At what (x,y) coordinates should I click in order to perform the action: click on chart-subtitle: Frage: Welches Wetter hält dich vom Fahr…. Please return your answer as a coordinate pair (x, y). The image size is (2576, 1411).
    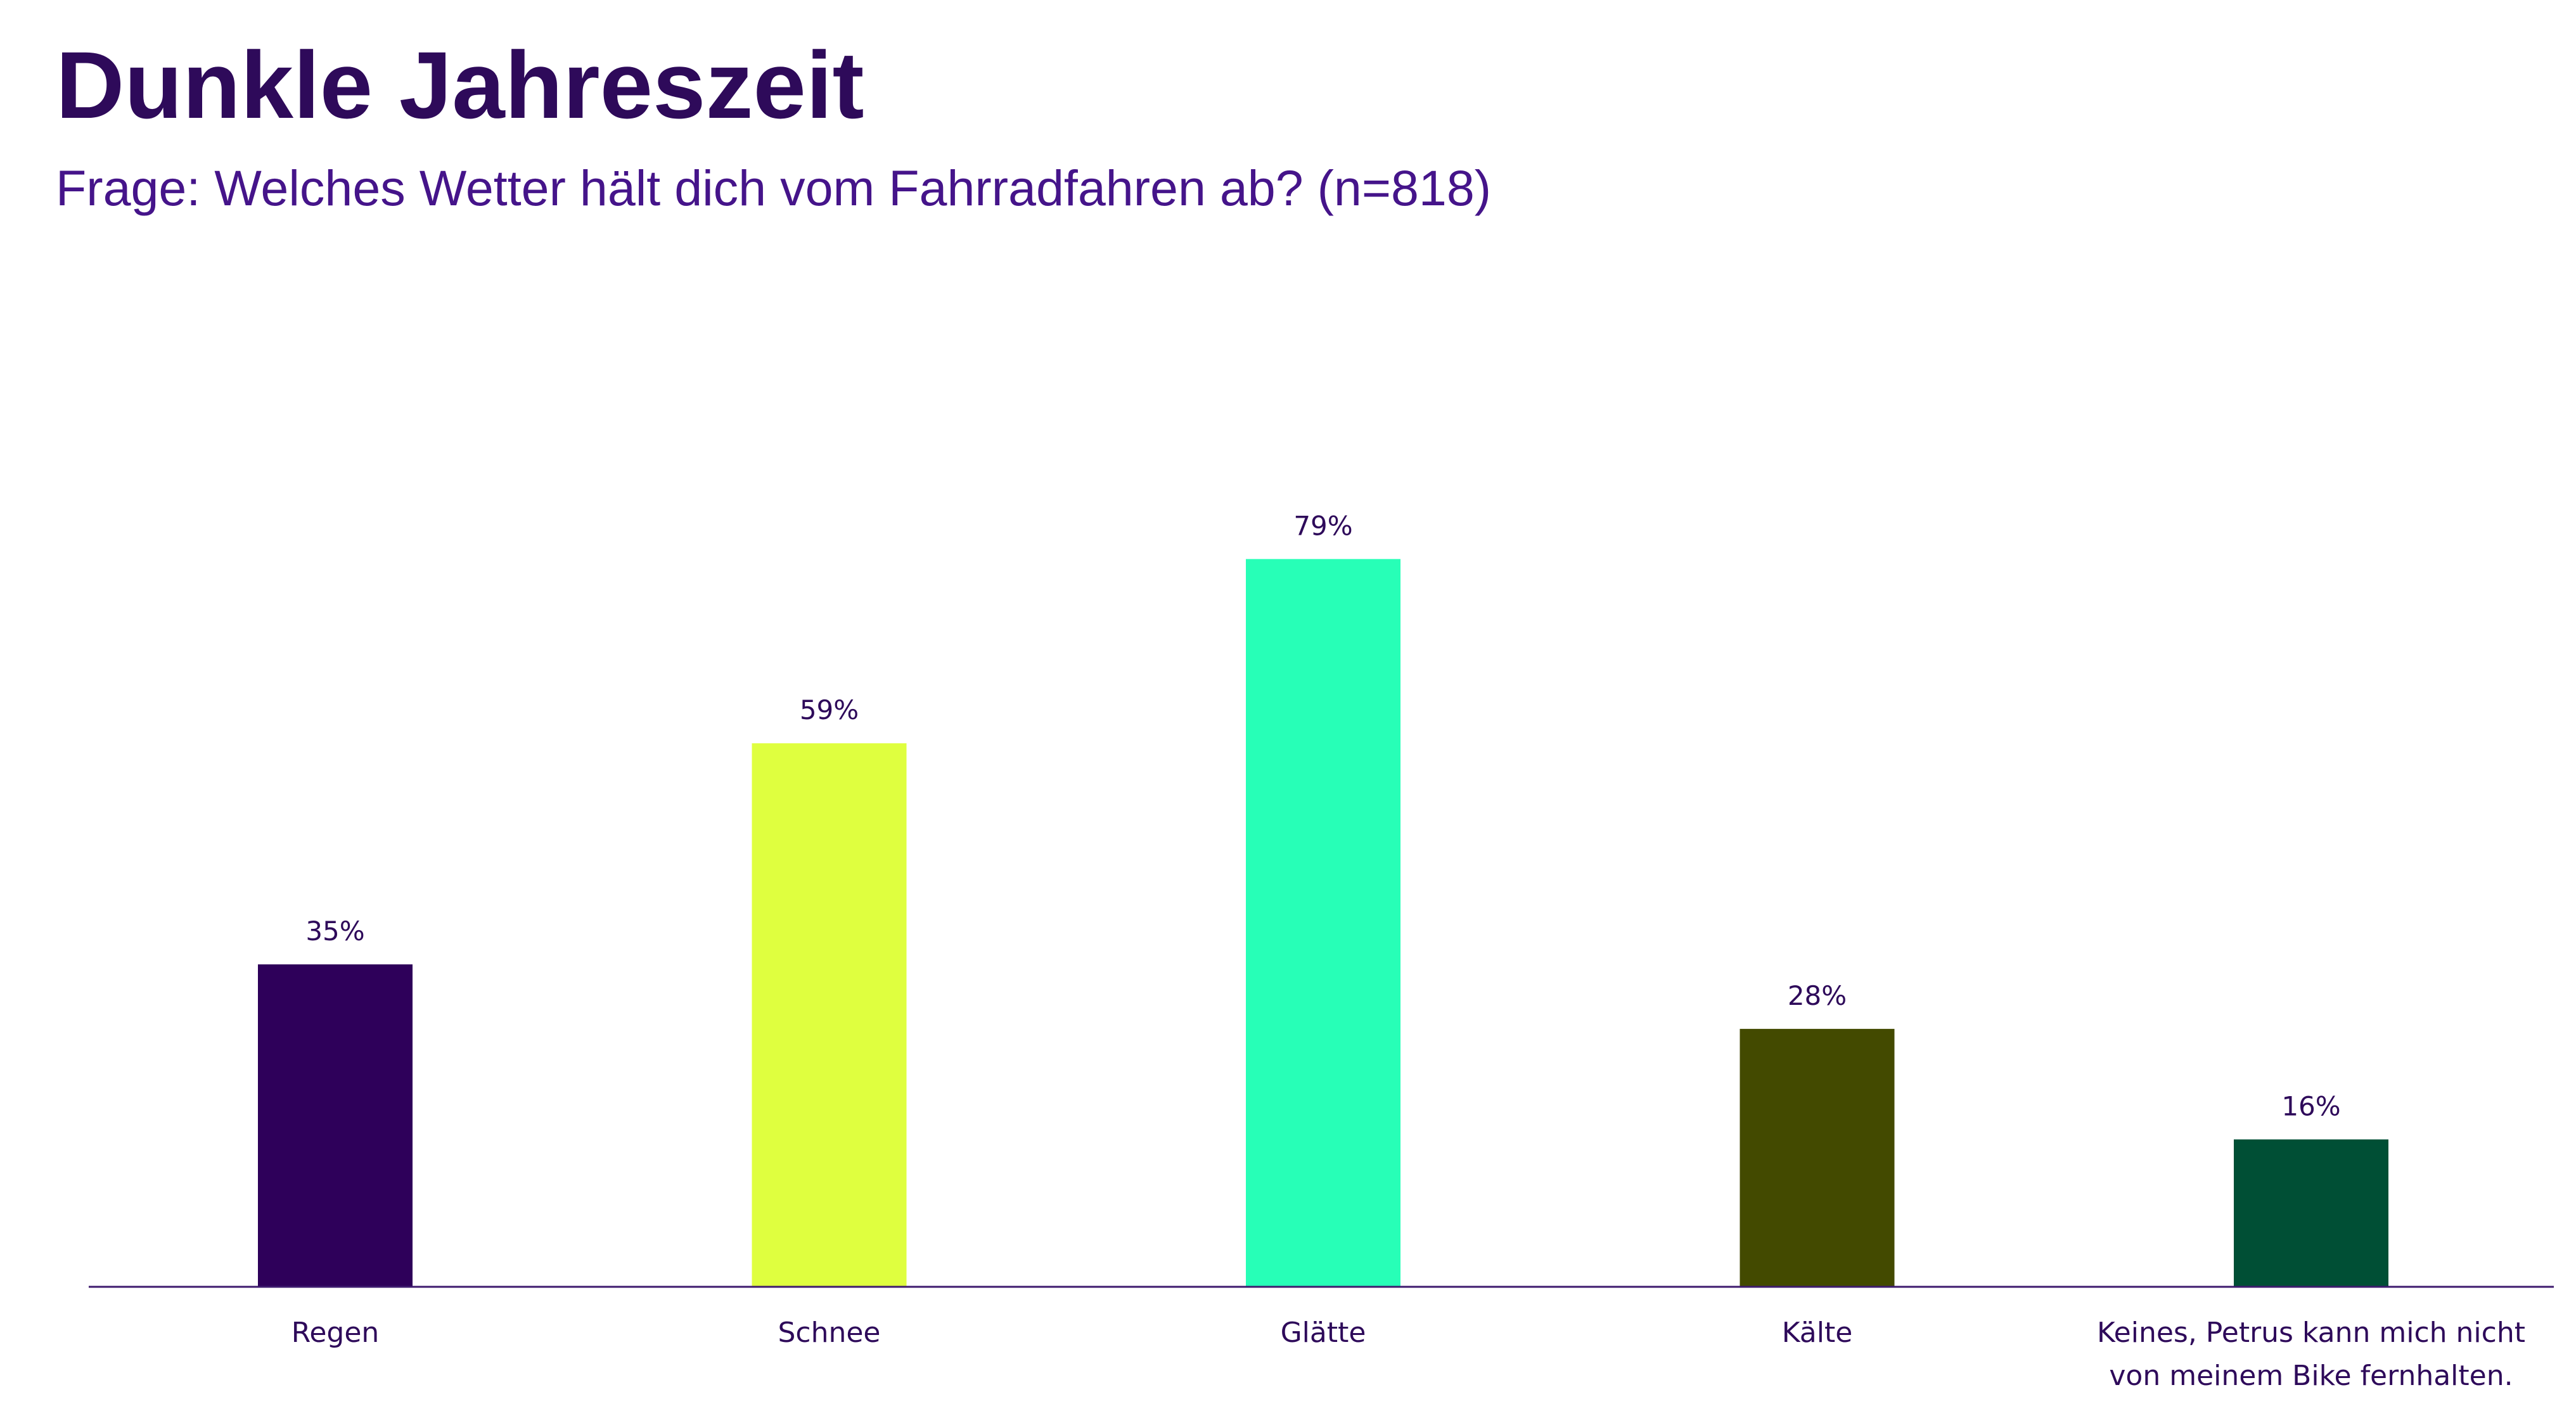
    Looking at the image, I should click on (774, 188).